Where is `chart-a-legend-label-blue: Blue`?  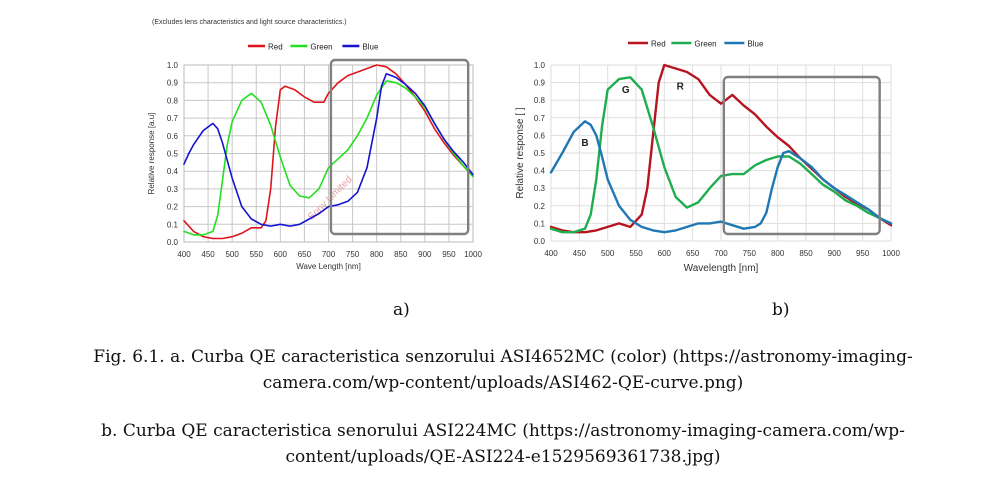
chart-a-legend-label-blue: Blue is located at coordinates (370, 47).